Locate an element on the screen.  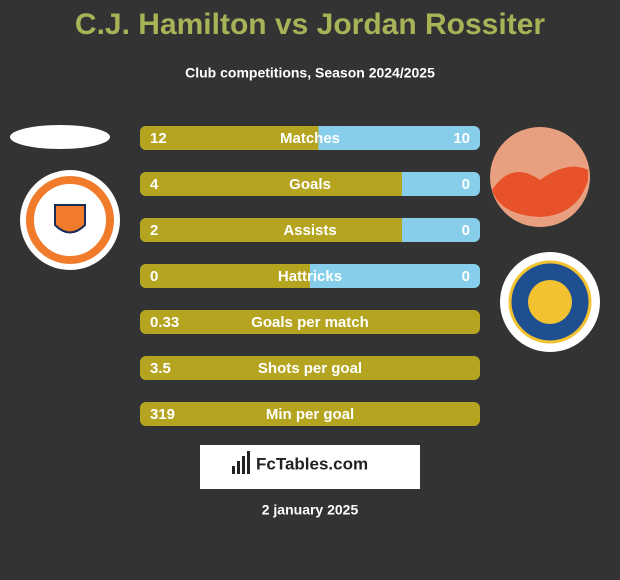
row-label: Shots per goal is located at coordinates (310, 368).